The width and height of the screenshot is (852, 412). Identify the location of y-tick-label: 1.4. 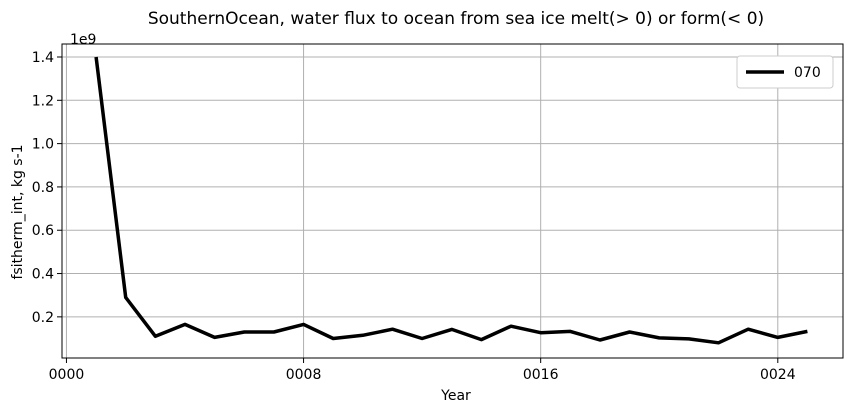
(43, 58).